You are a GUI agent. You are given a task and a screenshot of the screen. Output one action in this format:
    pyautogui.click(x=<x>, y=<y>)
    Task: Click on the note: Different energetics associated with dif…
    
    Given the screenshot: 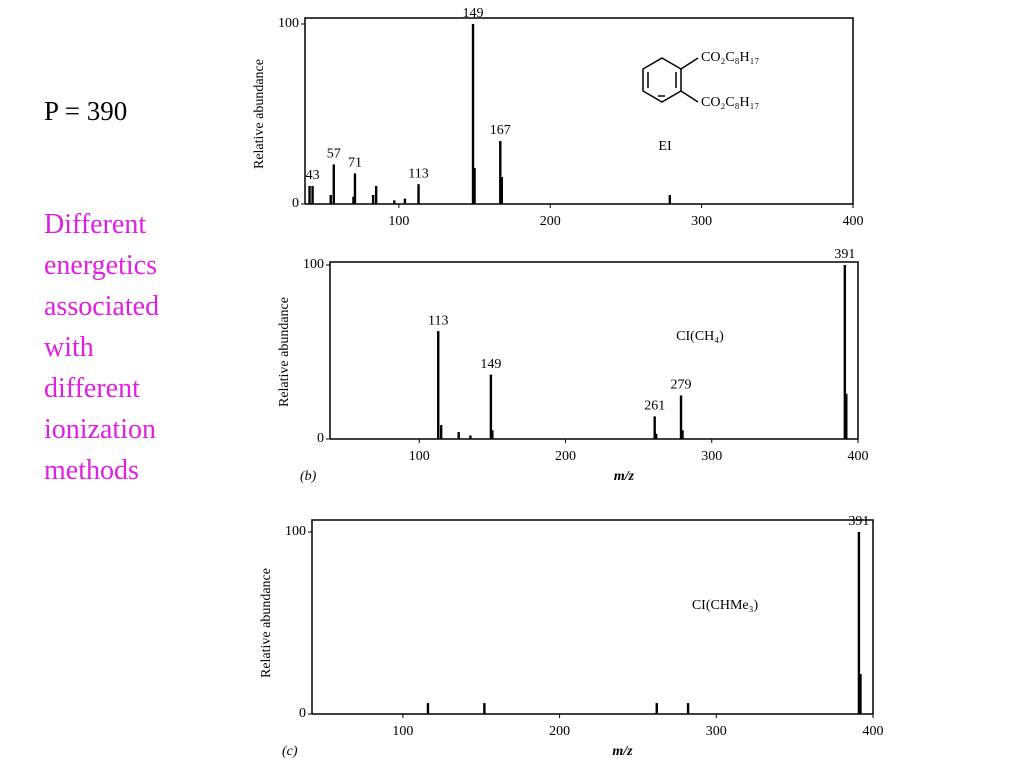 What is the action you would take?
    pyautogui.click(x=102, y=347)
    